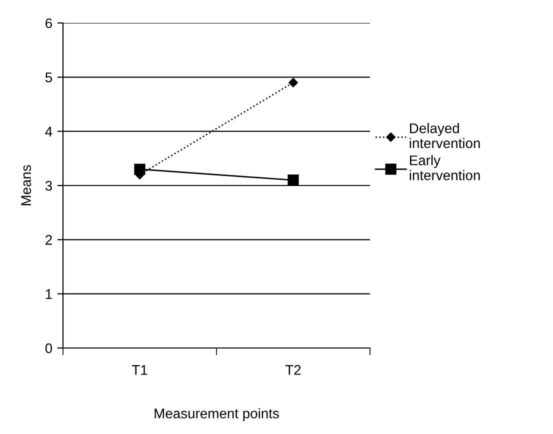  Describe the element at coordinates (49, 294) in the screenshot. I see `y-tick-label: 1` at that location.